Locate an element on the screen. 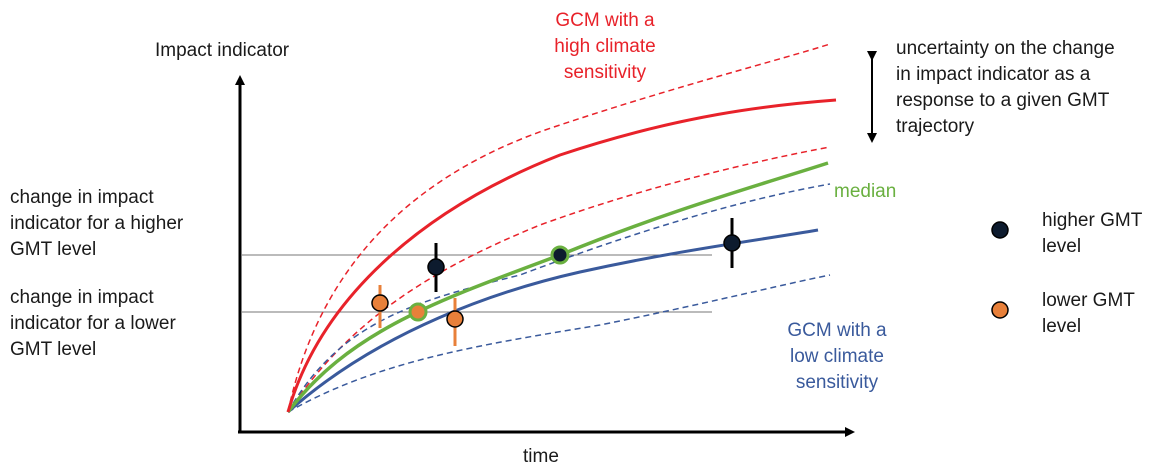 This screenshot has height=474, width=1160. median-lower-crossing-marker is located at coordinates (418, 312).